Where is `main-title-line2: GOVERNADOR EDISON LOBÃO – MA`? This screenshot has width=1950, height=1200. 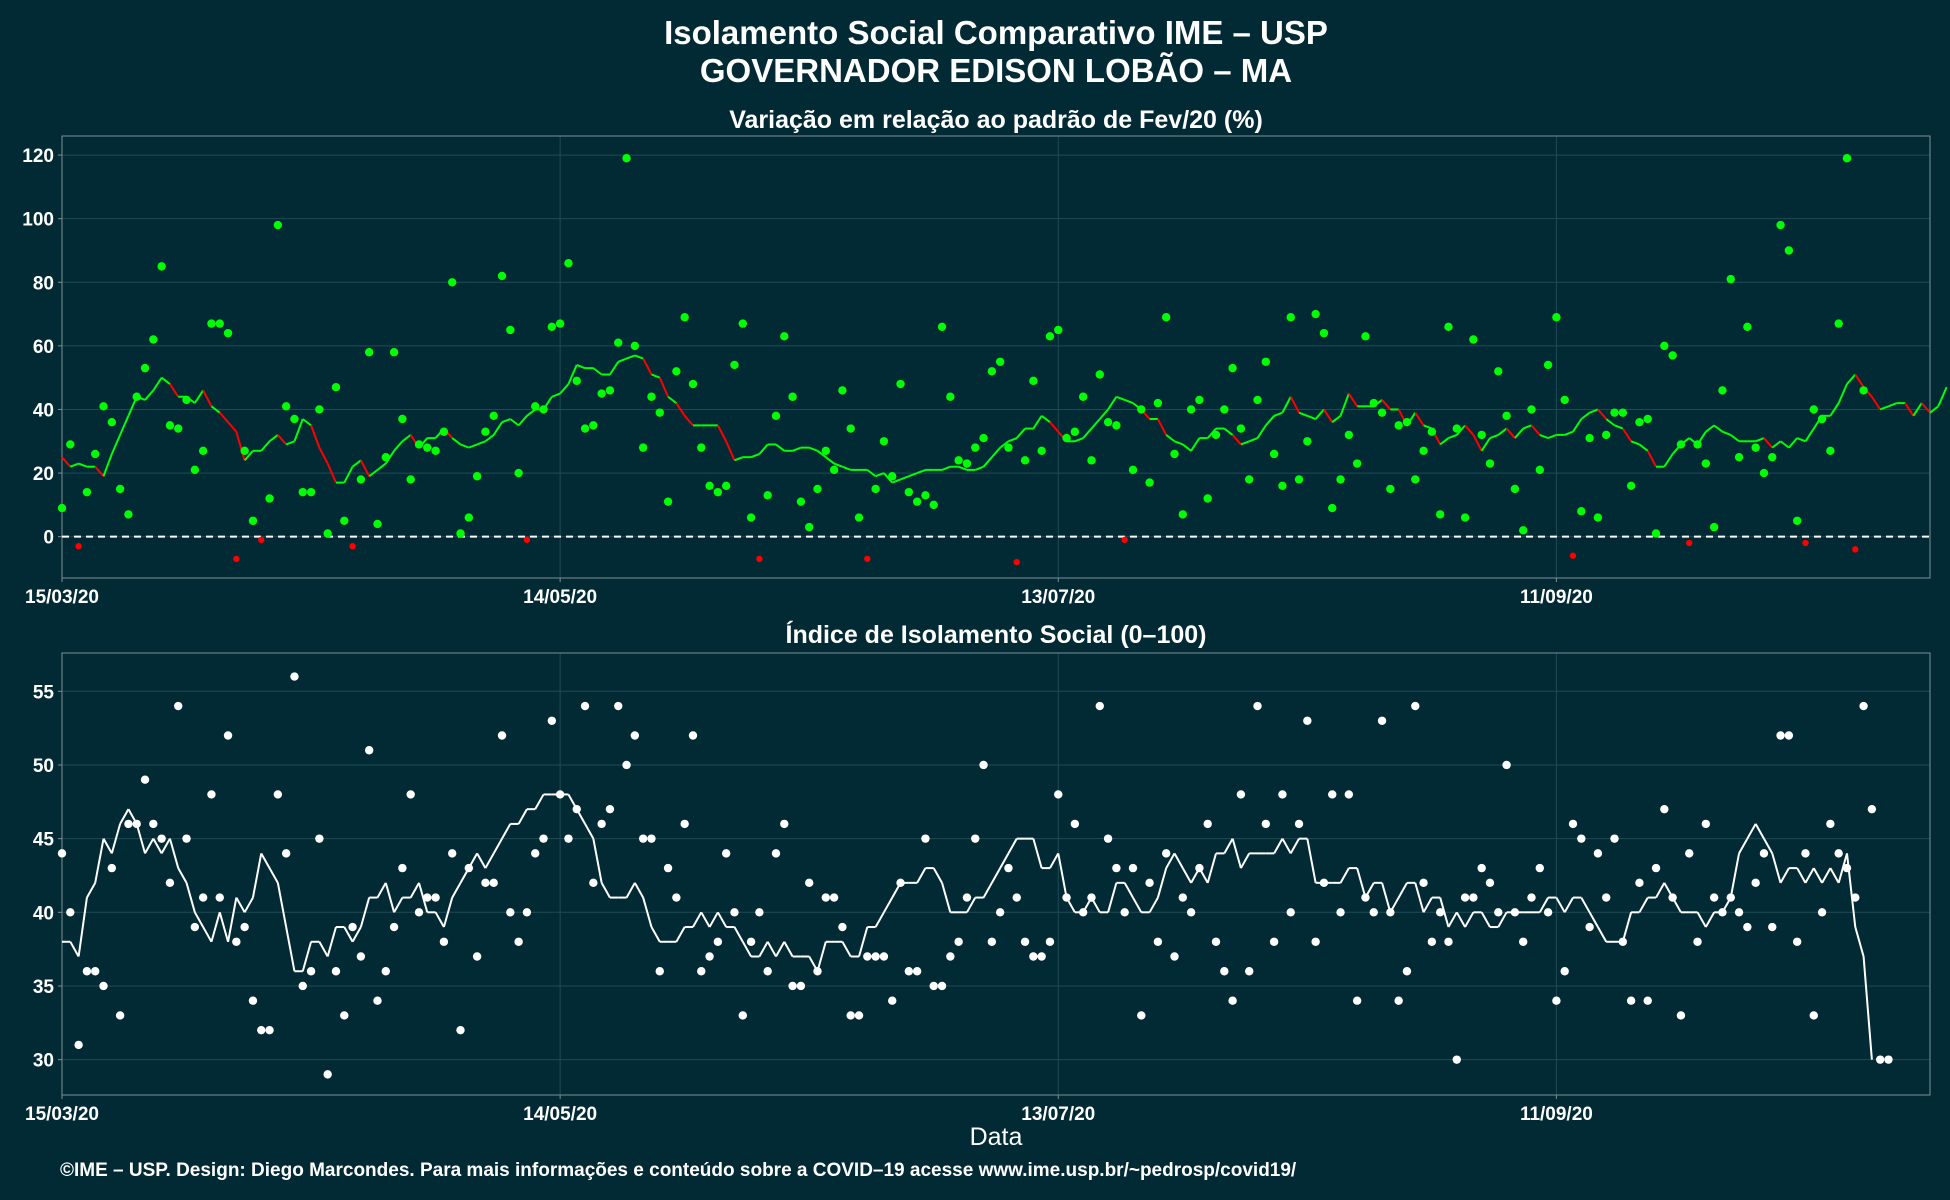
main-title-line2: GOVERNADOR EDISON LOBÃO – MA is located at coordinates (996, 70).